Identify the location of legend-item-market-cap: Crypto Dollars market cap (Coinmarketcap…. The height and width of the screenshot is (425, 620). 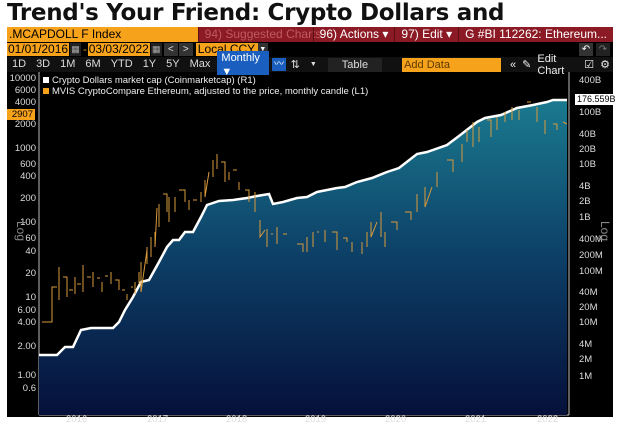
(205, 80).